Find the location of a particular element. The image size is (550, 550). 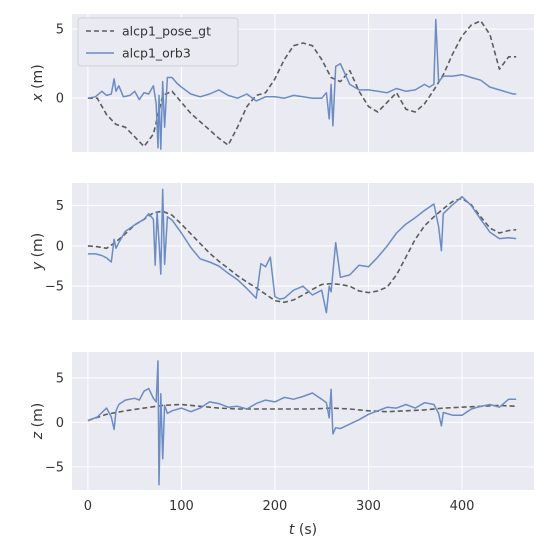

legend-label-orb3: alcp1_orb3 is located at coordinates (156, 53).